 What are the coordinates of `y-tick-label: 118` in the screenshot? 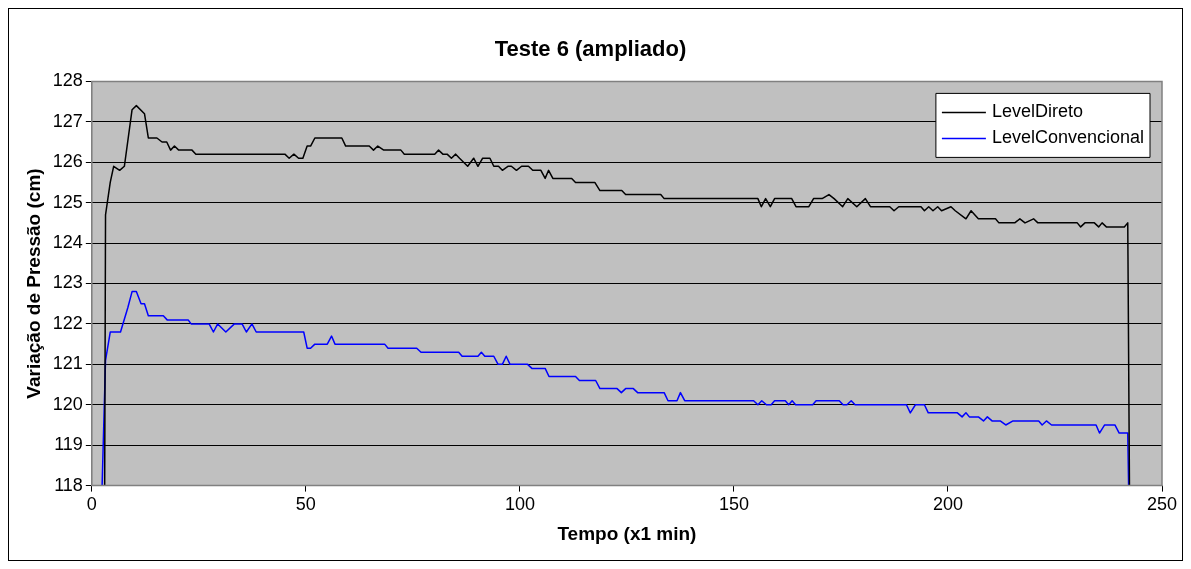 It's located at (68, 484).